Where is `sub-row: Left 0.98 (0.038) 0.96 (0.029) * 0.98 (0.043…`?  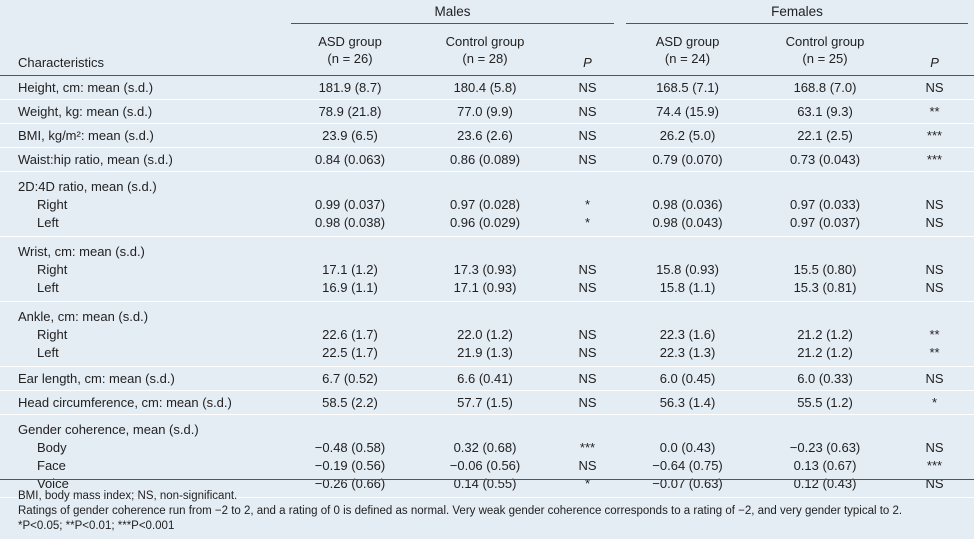
sub-row: Left 0.98 (0.038) 0.96 (0.029) * 0.98 (0.043… is located at coordinates (487, 225).